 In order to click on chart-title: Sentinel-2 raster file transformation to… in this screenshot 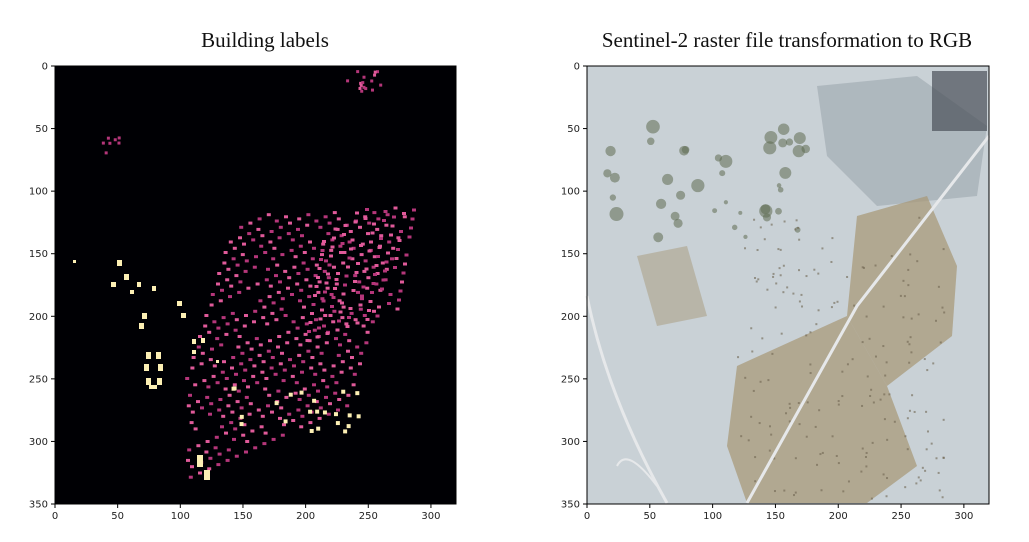, I will do `click(787, 40)`.